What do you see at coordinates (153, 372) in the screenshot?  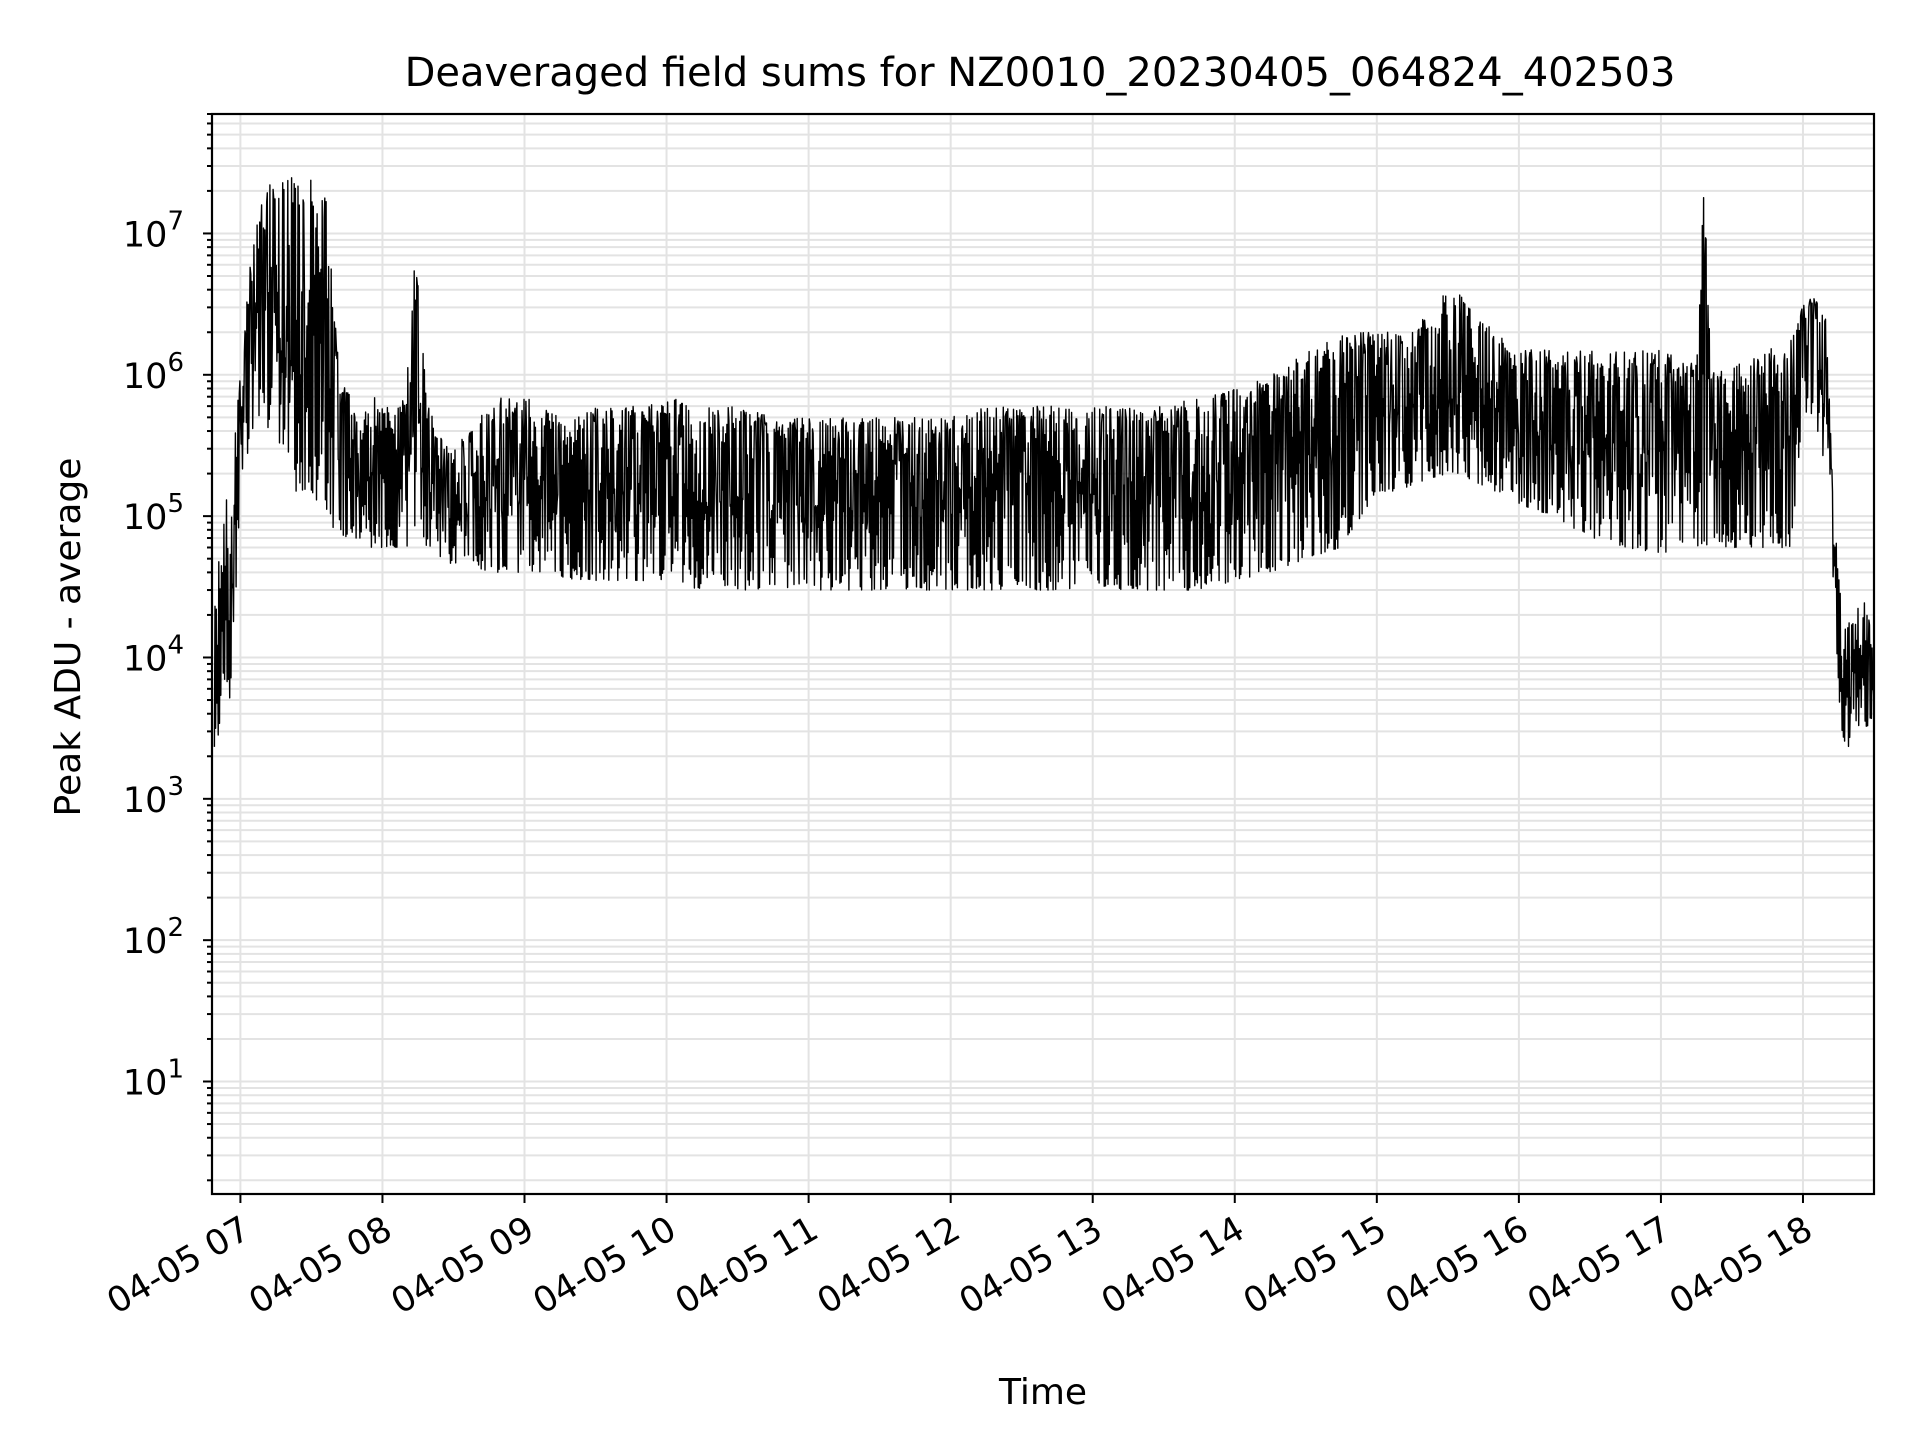 I see `y-tick-label: 10⁶` at bounding box center [153, 372].